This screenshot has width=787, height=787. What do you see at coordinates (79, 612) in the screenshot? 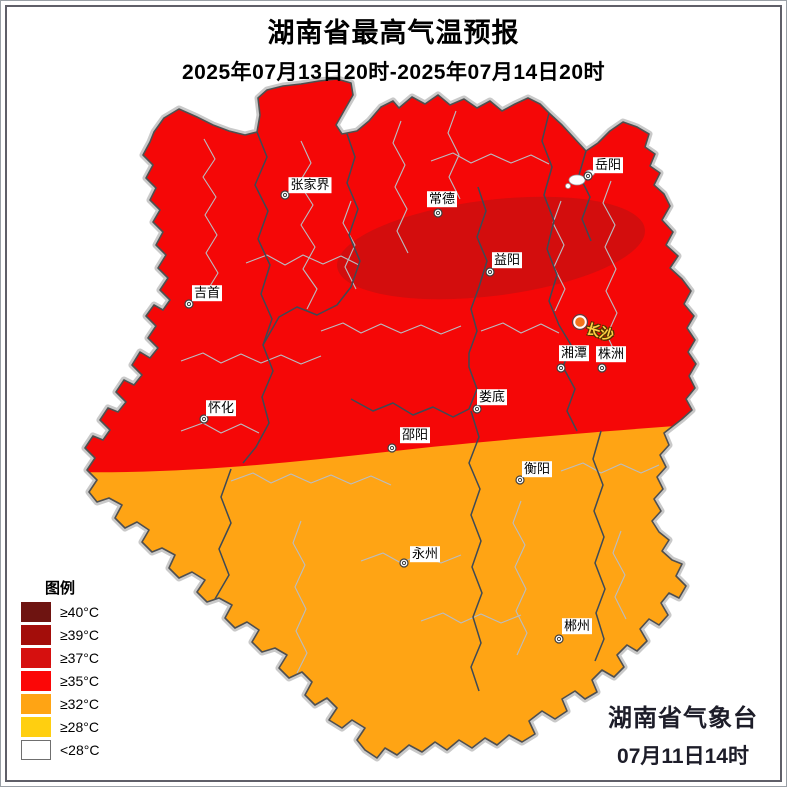
I see `legend-label: ≥40°C` at bounding box center [79, 612].